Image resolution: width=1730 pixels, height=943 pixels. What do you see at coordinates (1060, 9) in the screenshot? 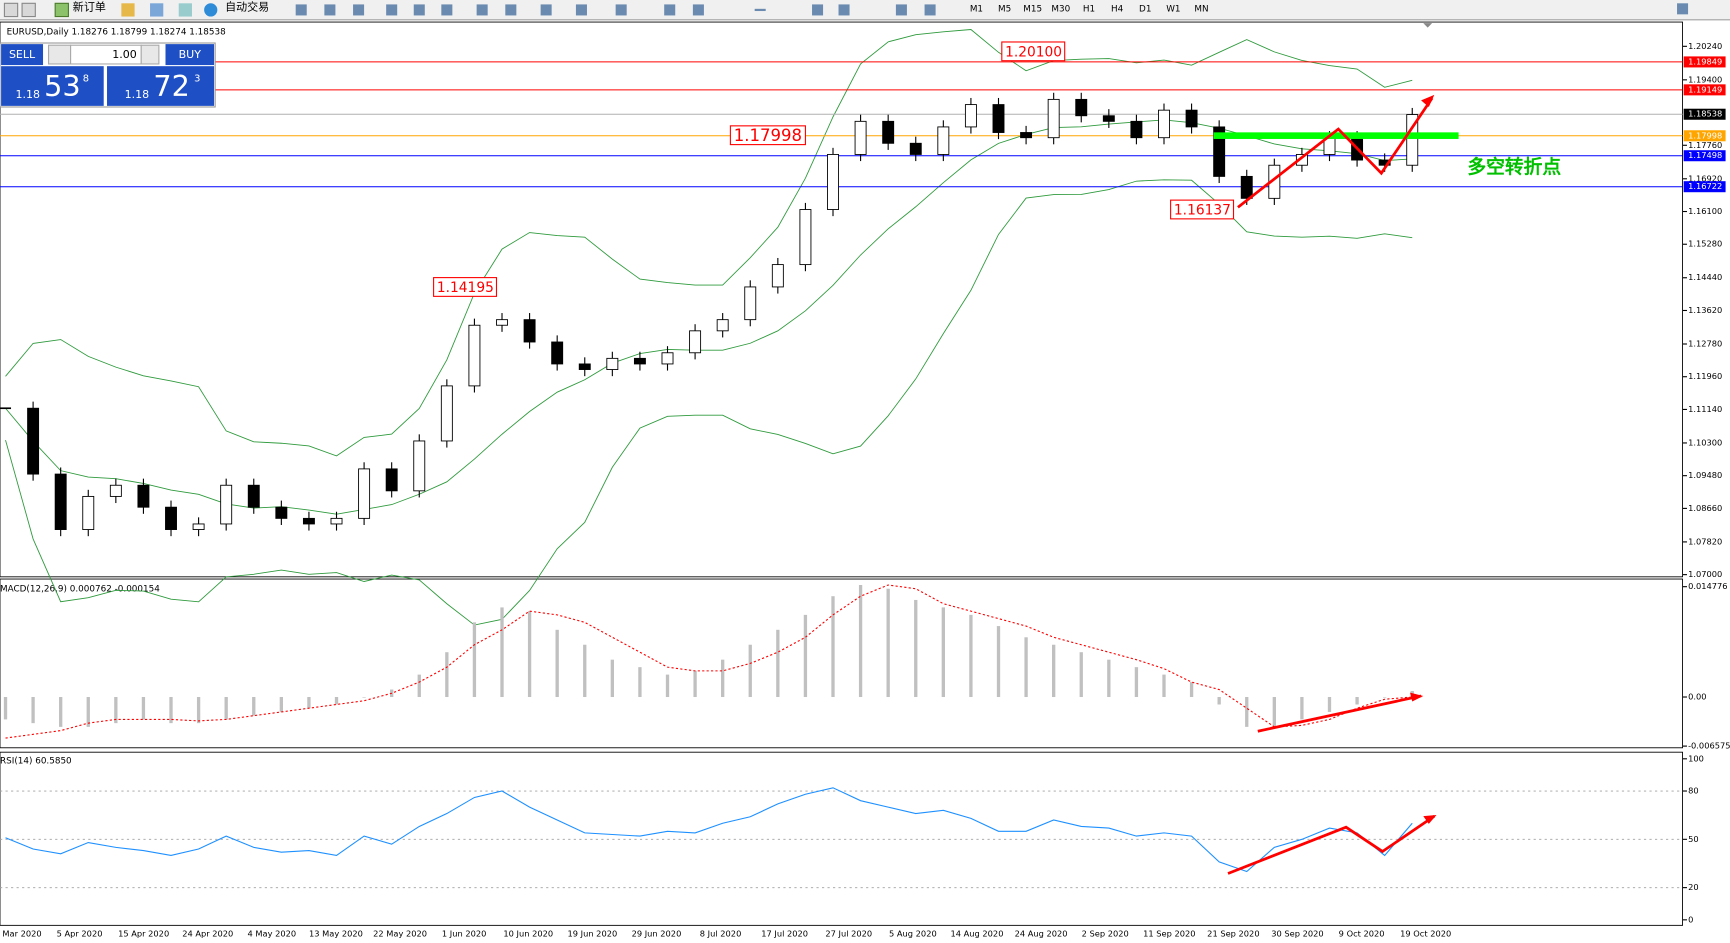
I see `timeframe-button: M30` at bounding box center [1060, 9].